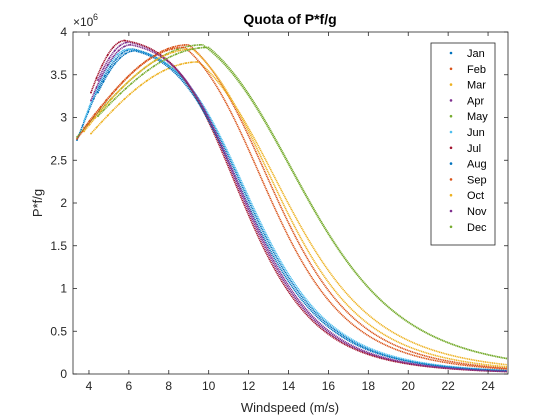 The width and height of the screenshot is (560, 420). Describe the element at coordinates (477, 180) in the screenshot. I see `legend-label: Sep` at that location.